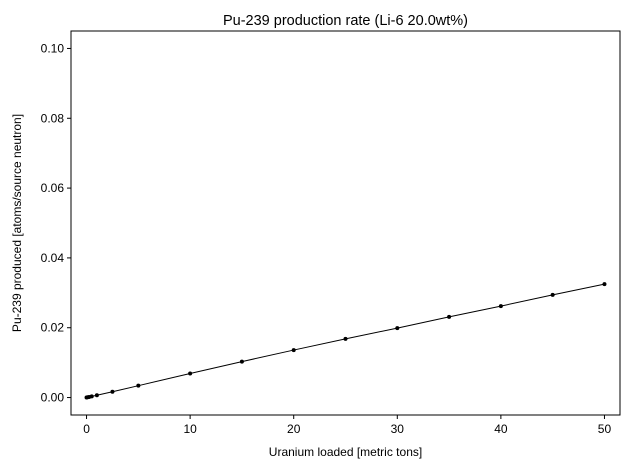 The width and height of the screenshot is (630, 470). I want to click on x-tick-label: 40, so click(501, 429).